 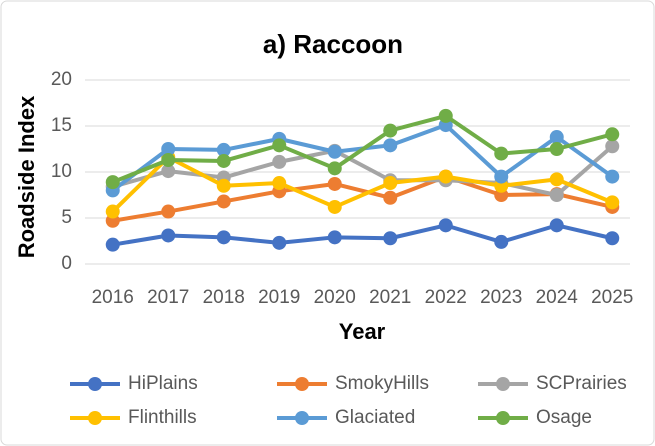 I want to click on y-tick-label: 10, so click(x=61, y=171).